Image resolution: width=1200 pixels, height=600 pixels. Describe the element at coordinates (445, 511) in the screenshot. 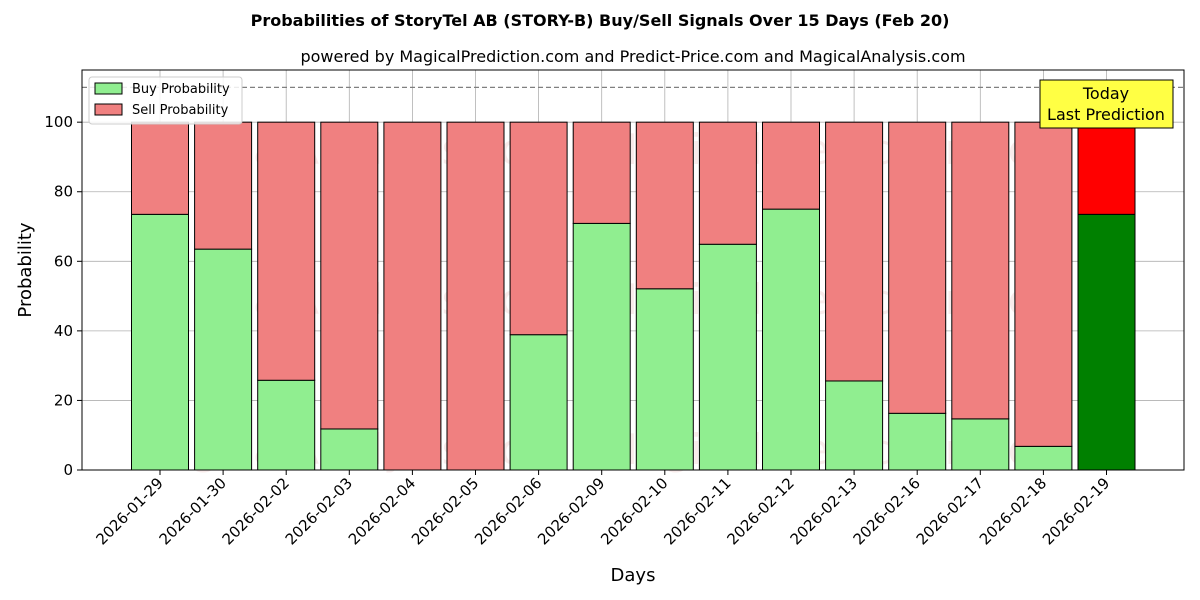

I see `x-tick-label: 2026-02-05` at that location.